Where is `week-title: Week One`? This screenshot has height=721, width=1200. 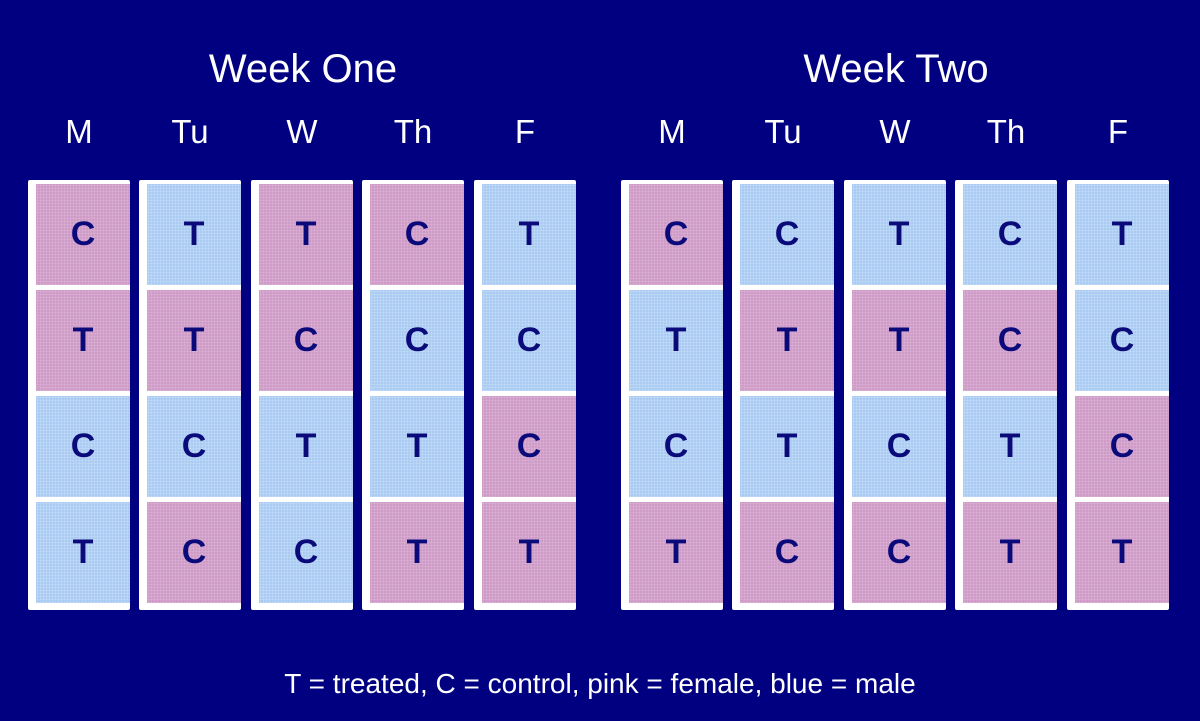 week-title: Week One is located at coordinates (303, 69).